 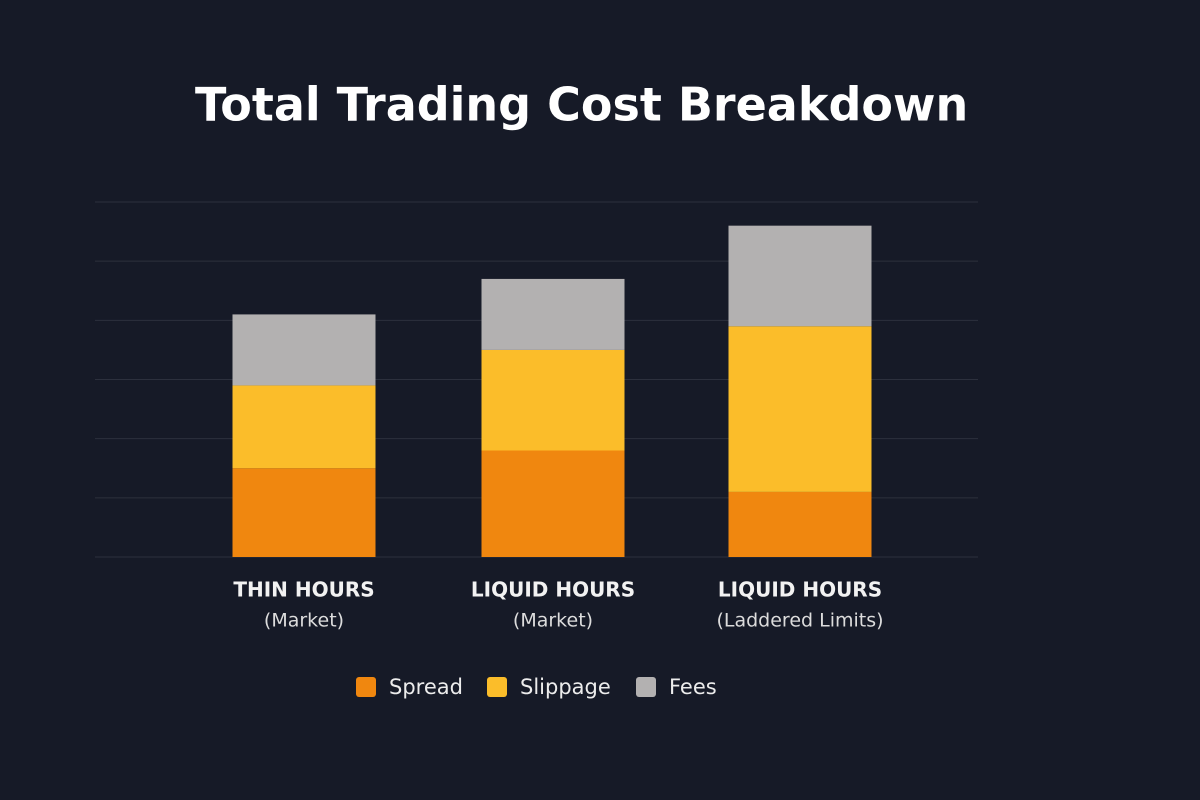 I want to click on chart-title: Total Trading Cost Breakdown, so click(x=581, y=105).